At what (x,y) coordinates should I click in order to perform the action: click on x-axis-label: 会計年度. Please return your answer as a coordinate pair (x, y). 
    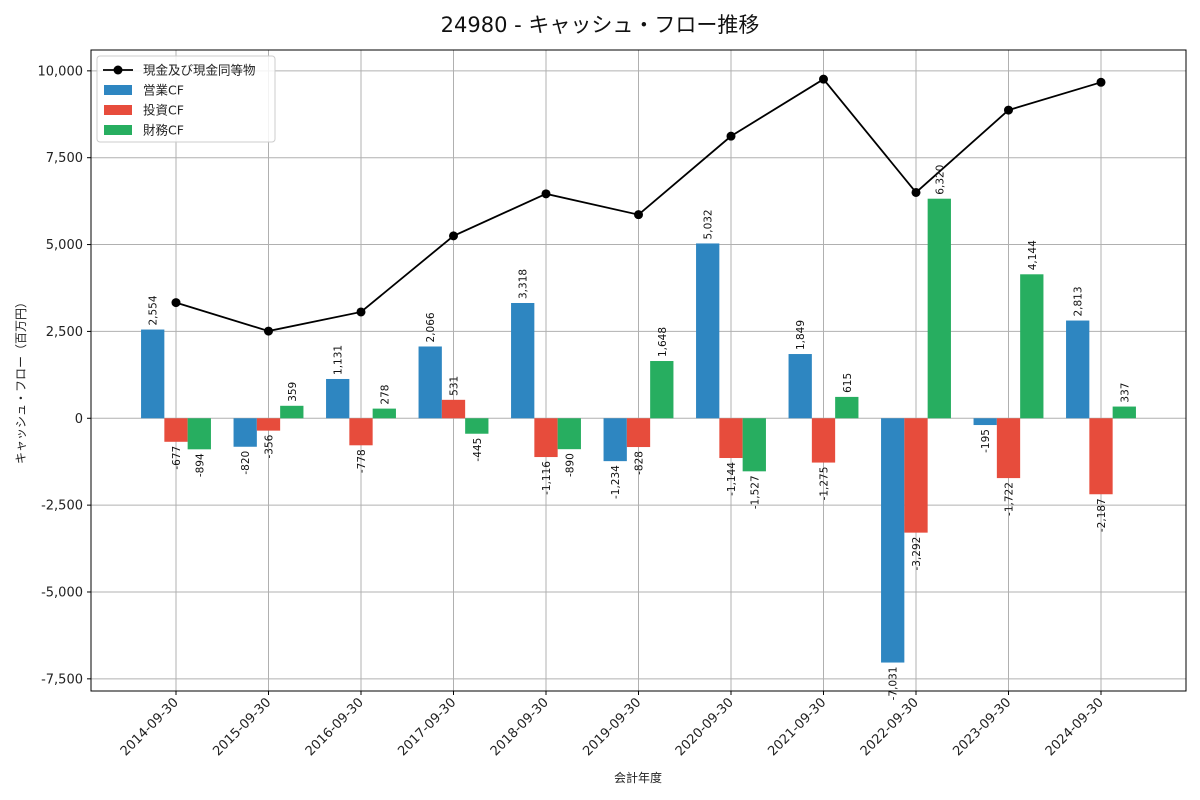
    Looking at the image, I should click on (638, 777).